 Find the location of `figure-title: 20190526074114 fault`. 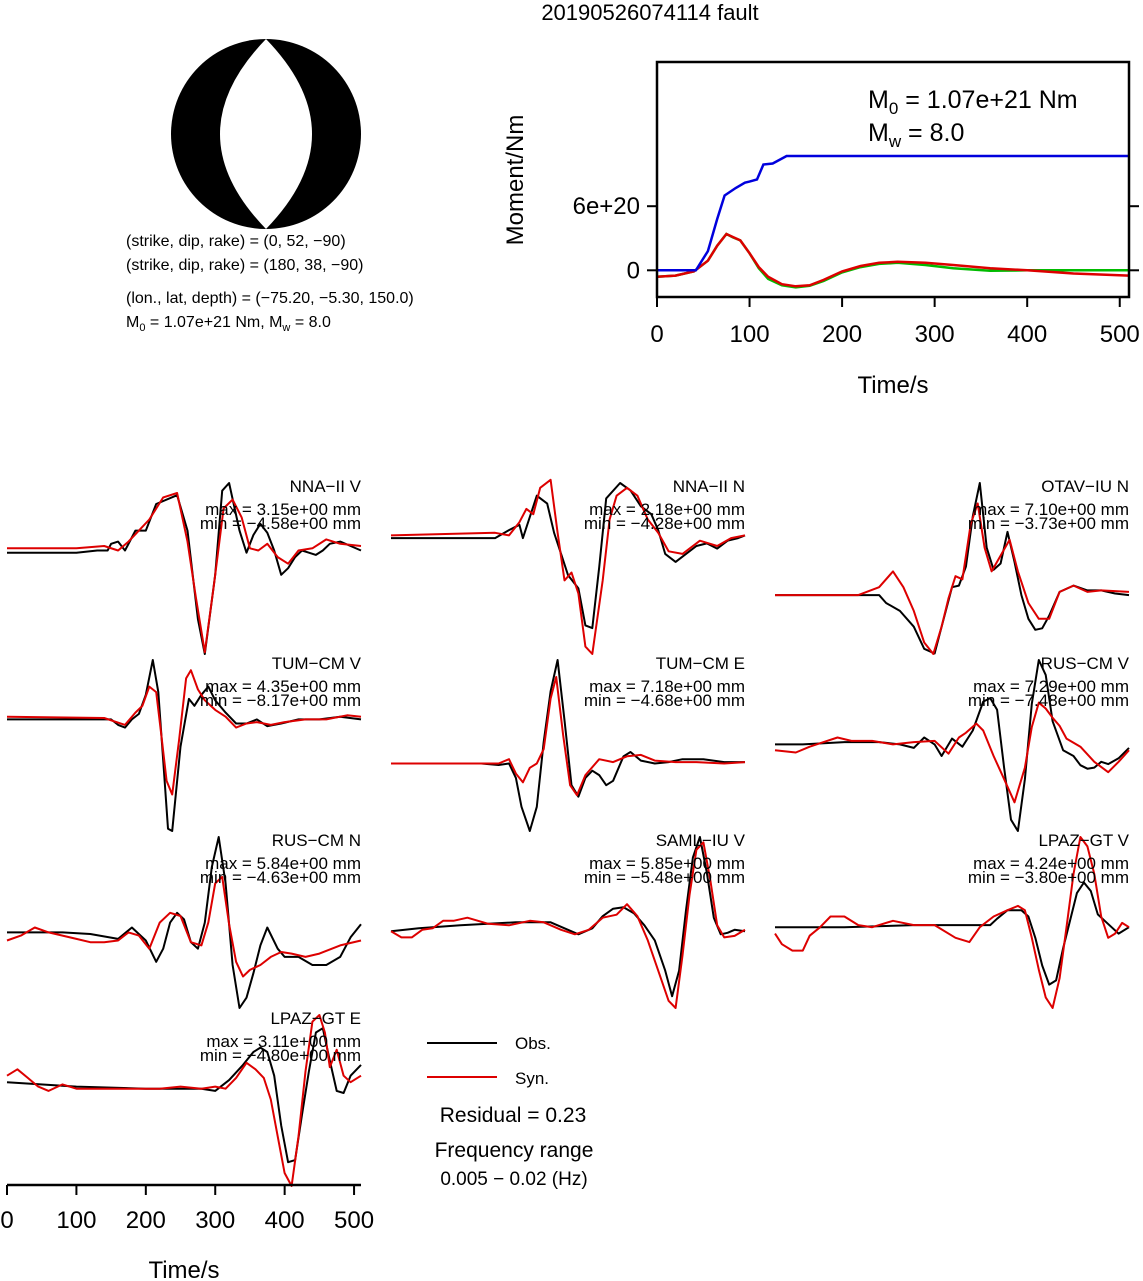

figure-title: 20190526074114 fault is located at coordinates (649, 12).